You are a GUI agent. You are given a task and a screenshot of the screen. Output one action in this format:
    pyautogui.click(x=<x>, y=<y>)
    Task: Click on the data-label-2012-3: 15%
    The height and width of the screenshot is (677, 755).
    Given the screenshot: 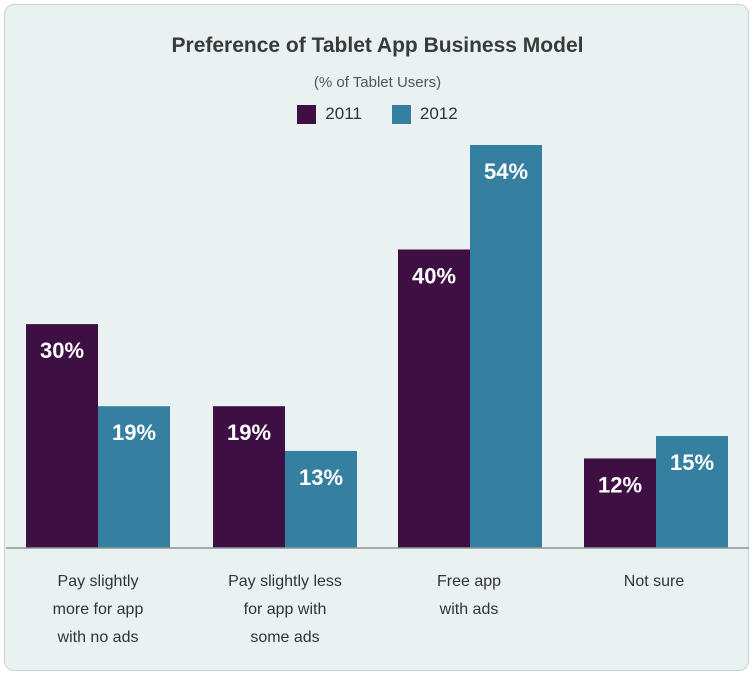 What is the action you would take?
    pyautogui.click(x=692, y=462)
    